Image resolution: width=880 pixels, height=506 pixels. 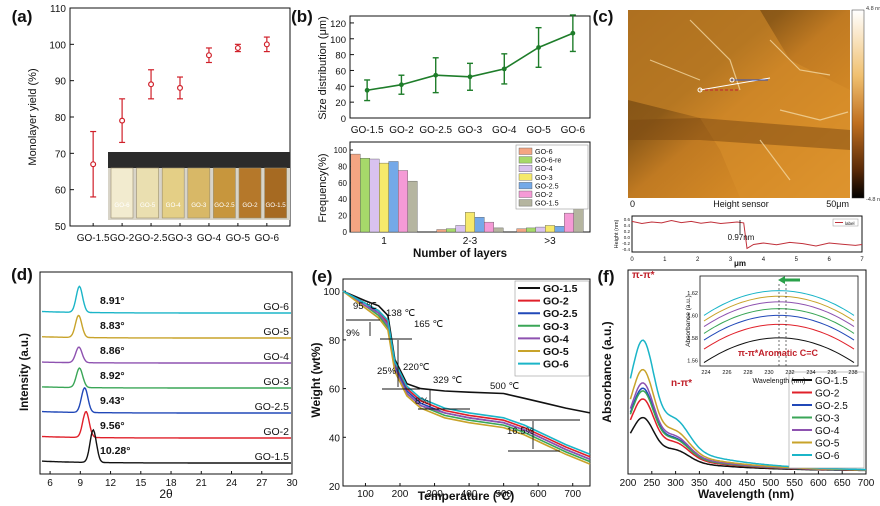 I want to click on afm-profile-marker, so click(x=700, y=90).